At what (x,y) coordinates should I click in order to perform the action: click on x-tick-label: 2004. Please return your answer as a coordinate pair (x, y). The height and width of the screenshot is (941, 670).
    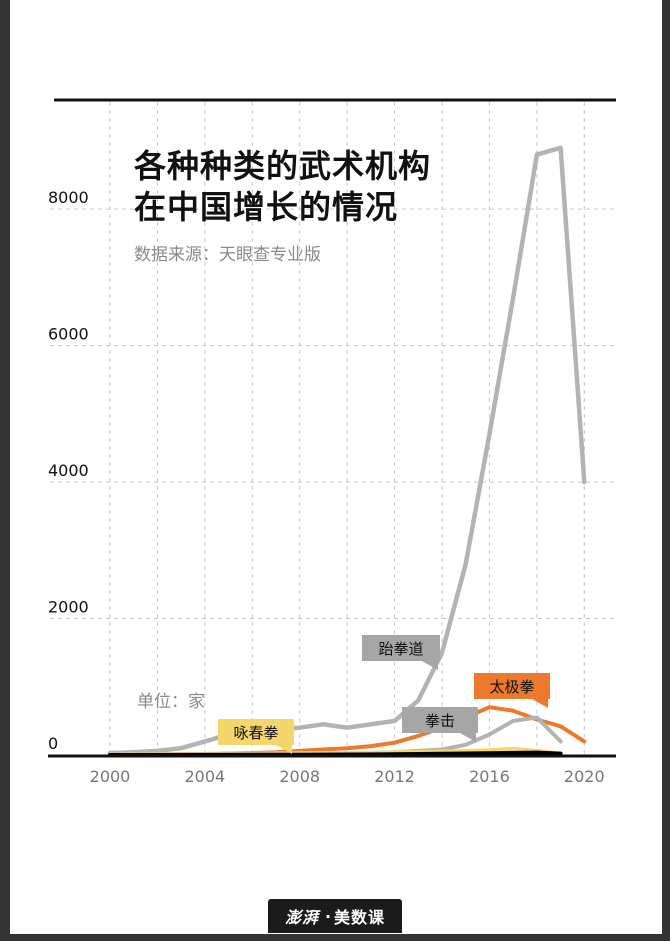
    Looking at the image, I should click on (204, 776).